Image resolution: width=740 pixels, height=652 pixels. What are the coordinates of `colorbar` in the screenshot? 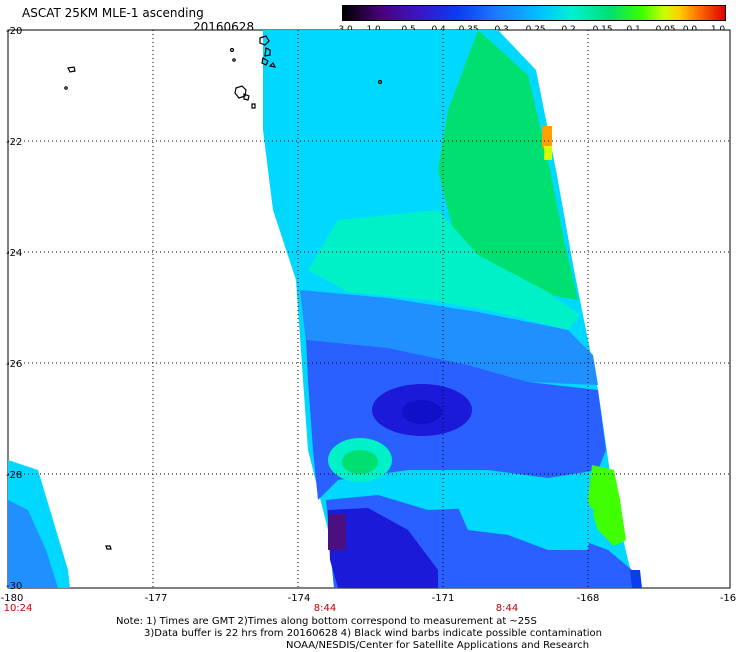 It's located at (534, 13).